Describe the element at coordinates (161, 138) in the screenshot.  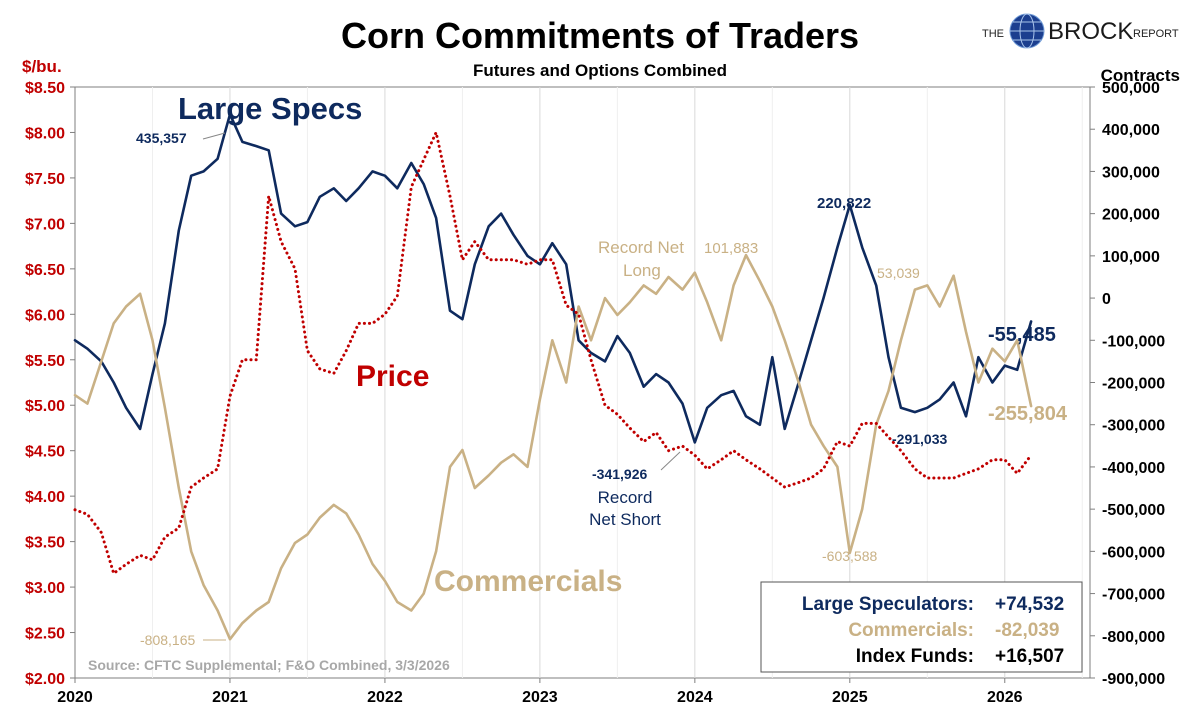
I see `annotation-large-specs-peak: 435,357` at that location.